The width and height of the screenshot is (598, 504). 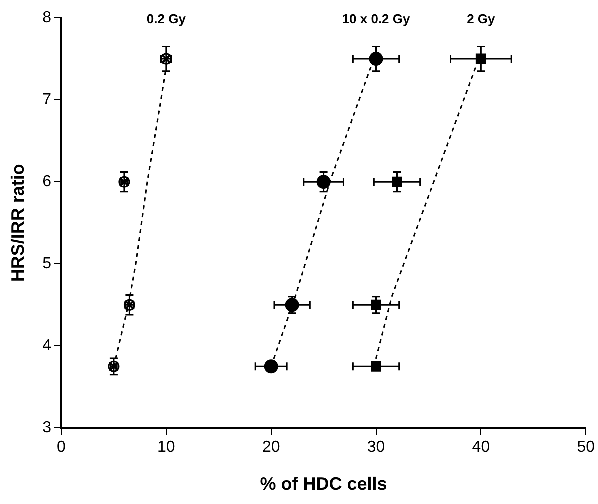 I want to click on text: 0.2 Gy, so click(x=166, y=19).